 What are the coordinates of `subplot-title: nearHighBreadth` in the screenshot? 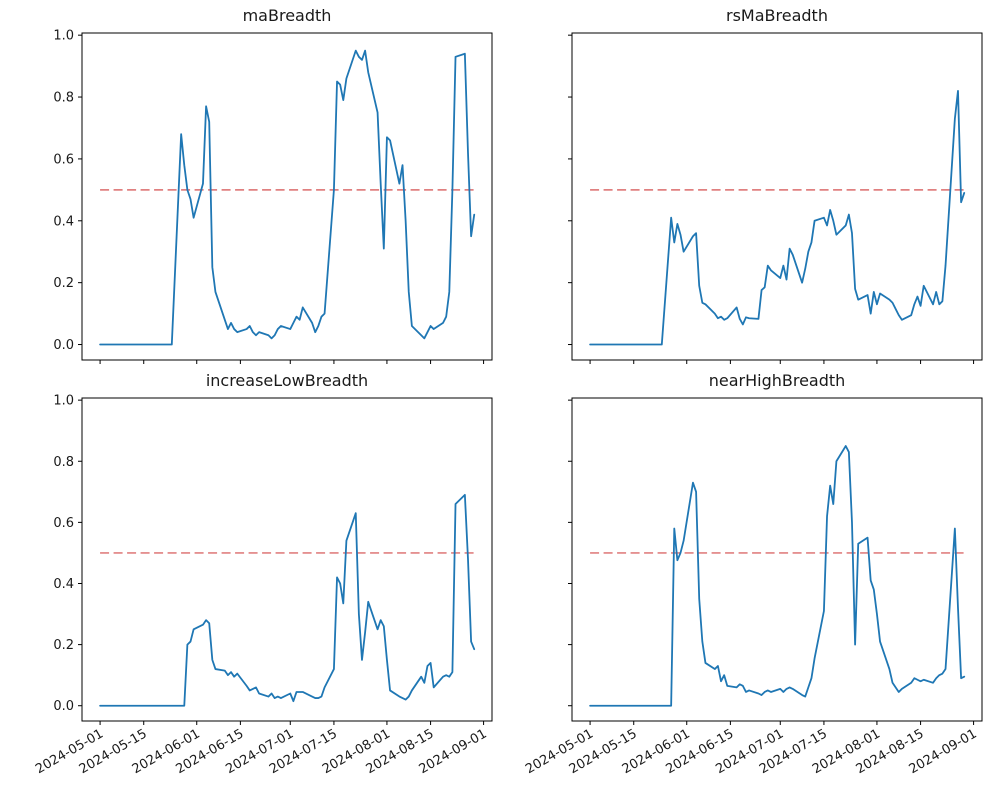 It's located at (777, 380).